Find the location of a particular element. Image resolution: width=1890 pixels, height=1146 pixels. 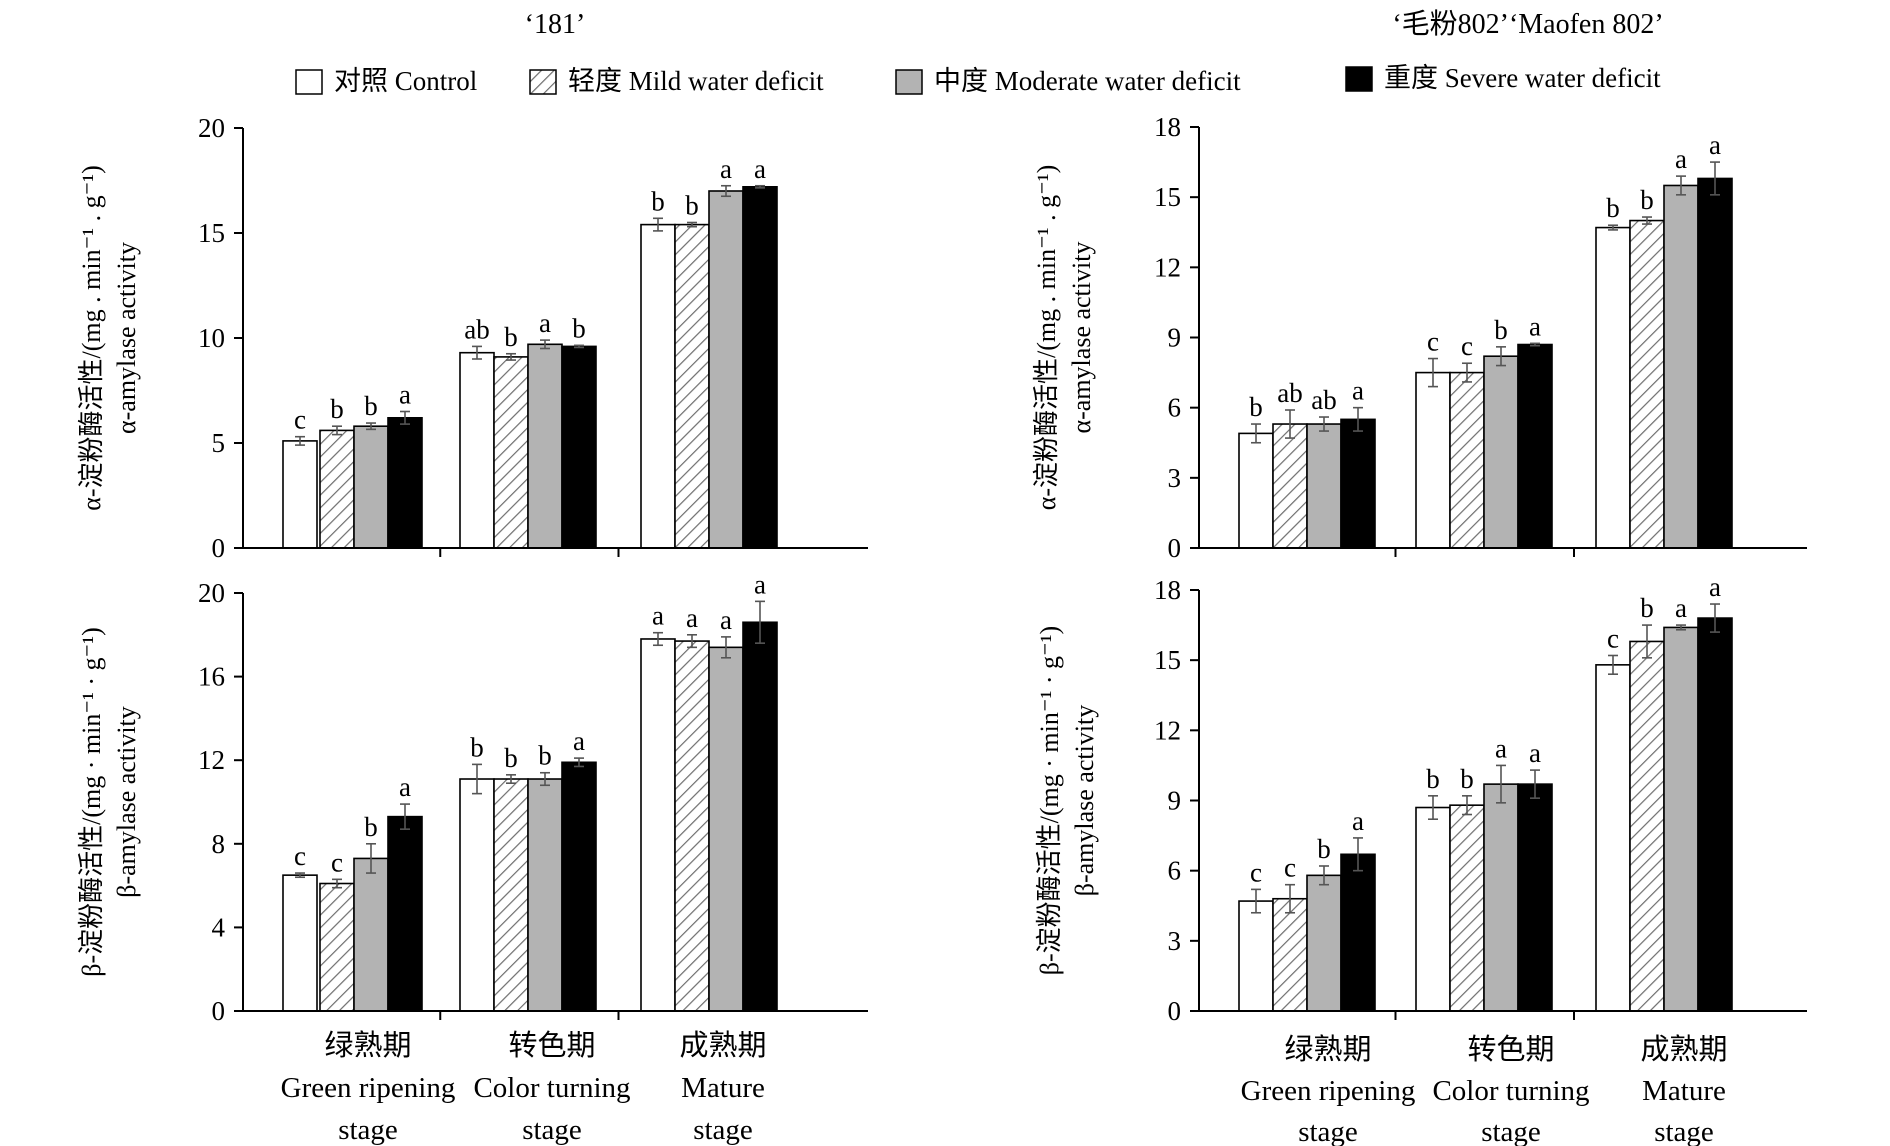

legend-swatch-control is located at coordinates (309, 82).